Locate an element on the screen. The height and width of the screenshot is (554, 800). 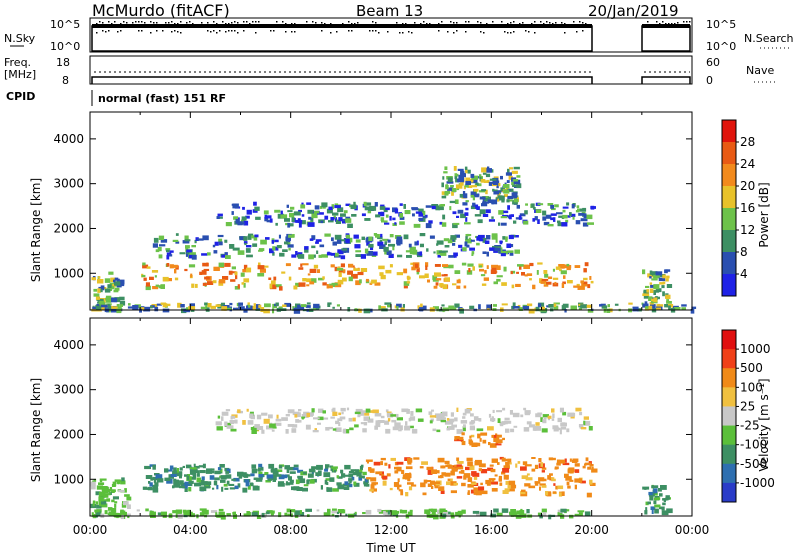
velocity-xtick-label: 08:00 is located at coordinates (290, 530).